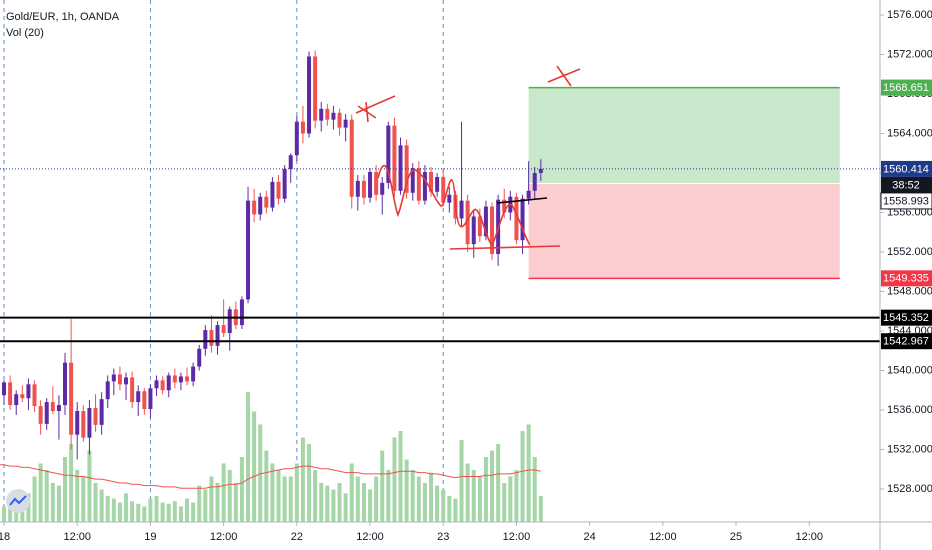 The width and height of the screenshot is (932, 550). What do you see at coordinates (505, 247) in the screenshot?
I see `support-drawing` at bounding box center [505, 247].